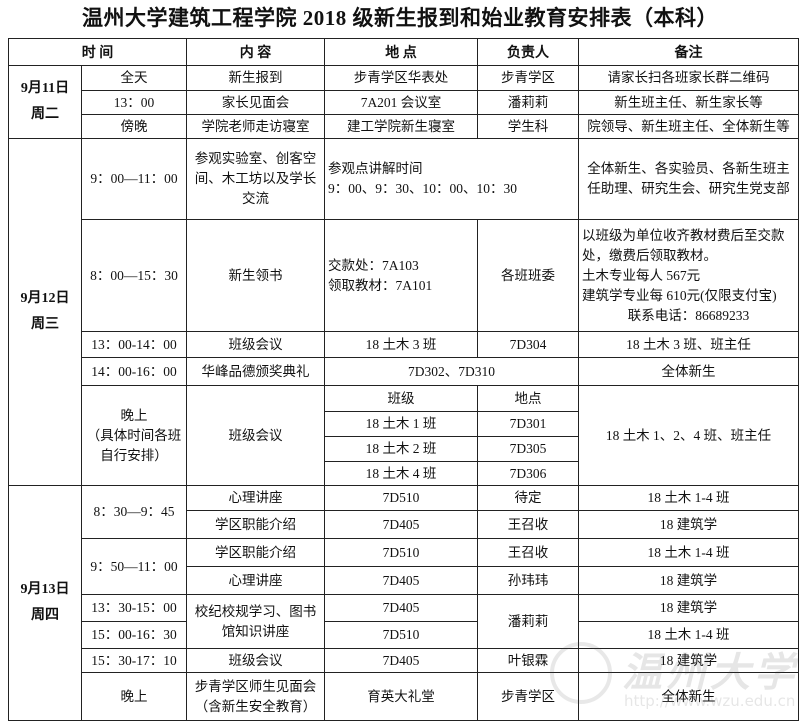  I want to click on place: 7D301, so click(528, 424).